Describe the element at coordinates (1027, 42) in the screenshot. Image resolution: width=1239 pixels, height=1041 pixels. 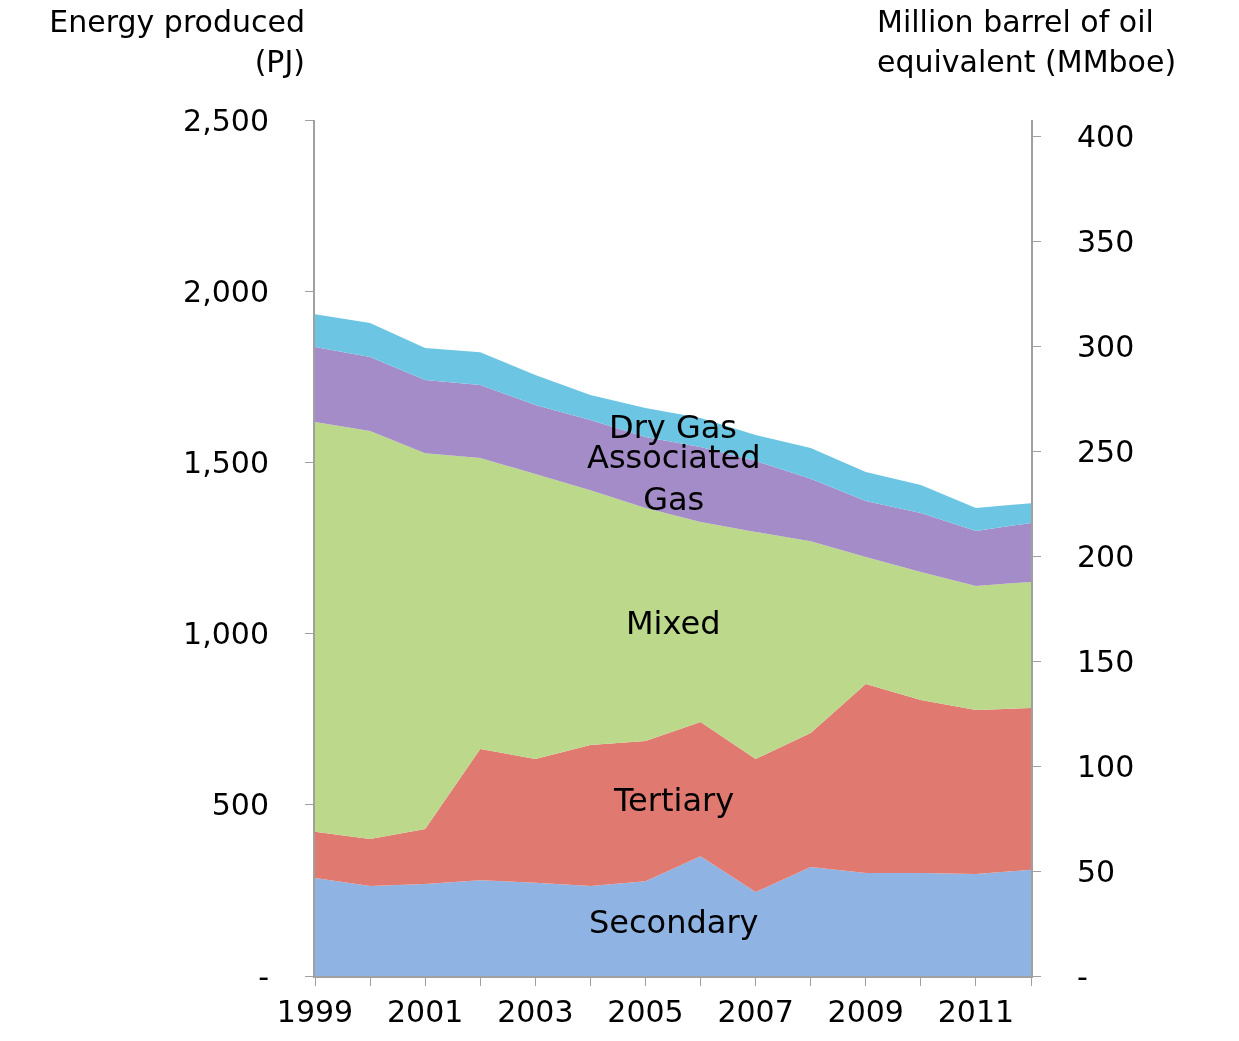
I see `y2-axis-title: Million barrel of oil equivalent (MMboe)` at that location.